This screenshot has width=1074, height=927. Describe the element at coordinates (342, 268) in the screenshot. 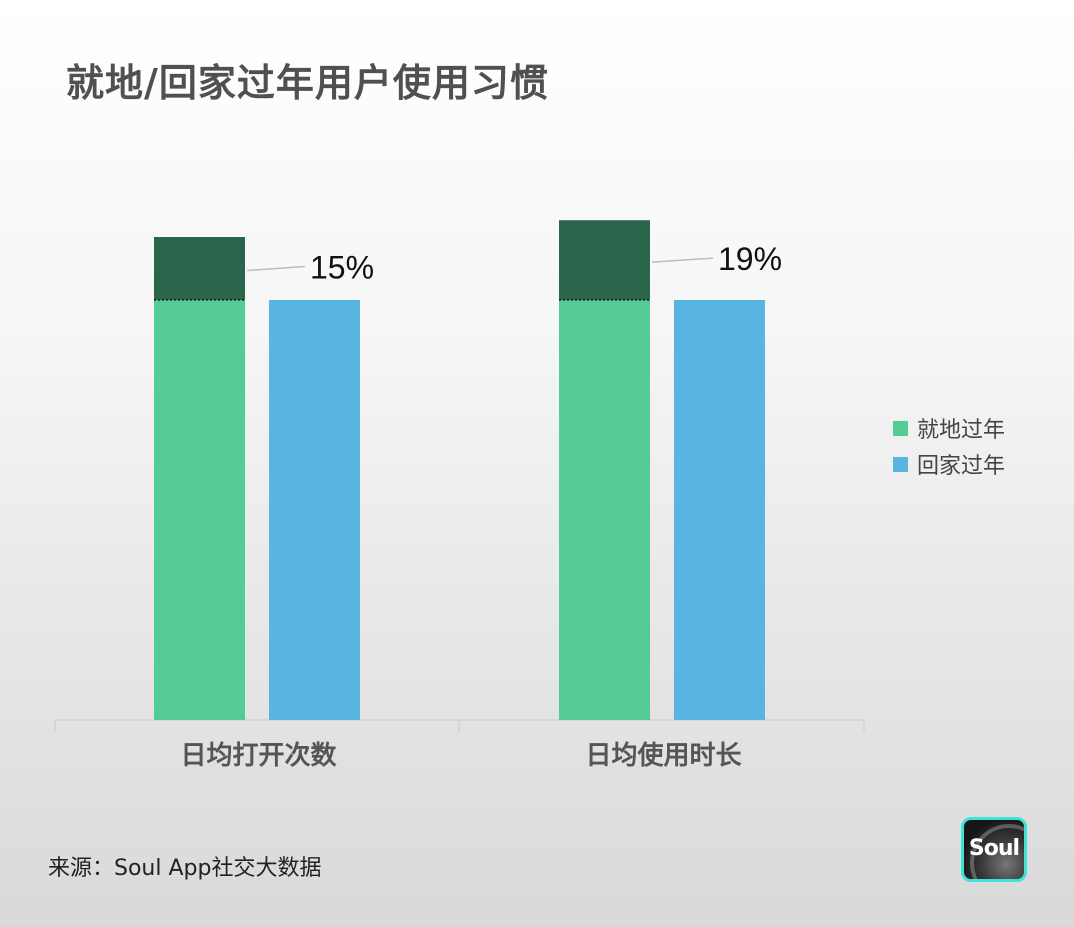

I see `annotation-label-0: 15%` at that location.